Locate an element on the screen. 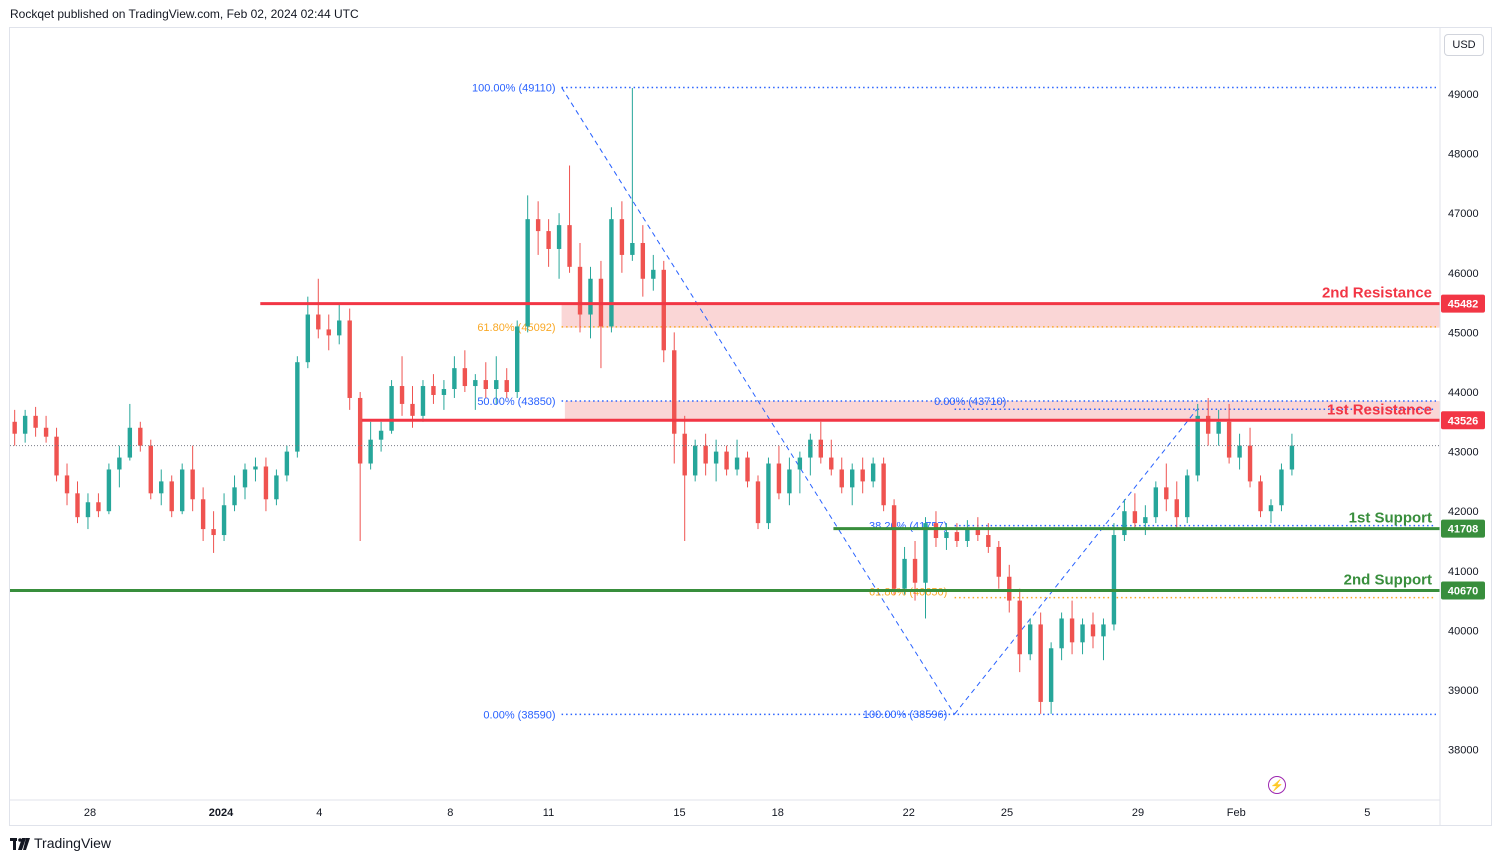  level-label: 2nd Support is located at coordinates (1388, 579).